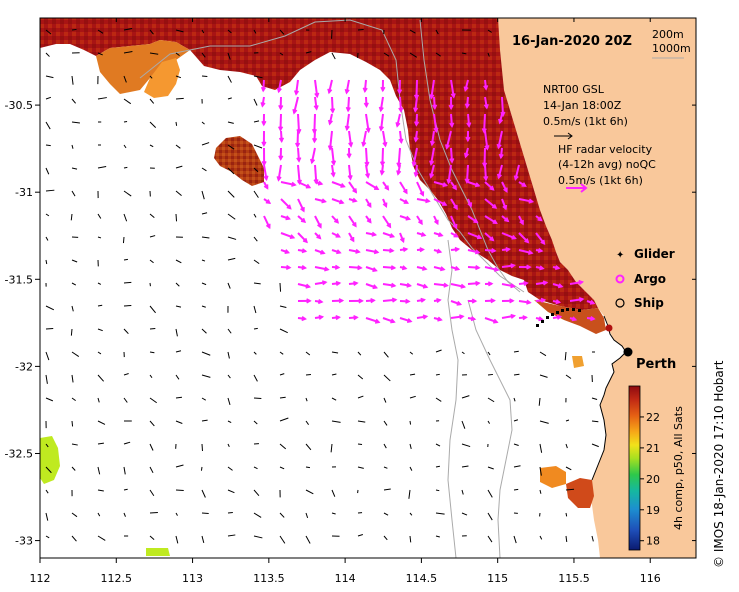 The image size is (739, 592). Describe the element at coordinates (40, 578) in the screenshot. I see `x-tick-label: 112` at that location.